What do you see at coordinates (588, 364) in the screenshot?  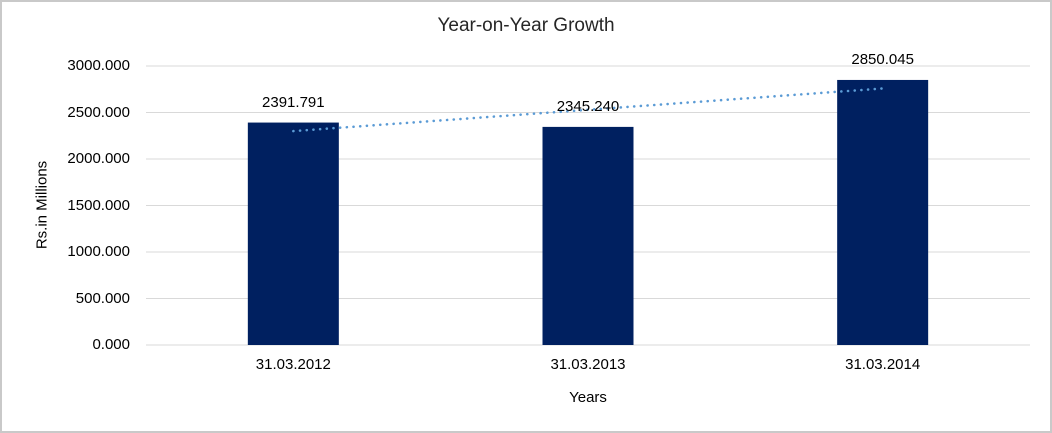 I see `category-label: 31.03.2013` at bounding box center [588, 364].